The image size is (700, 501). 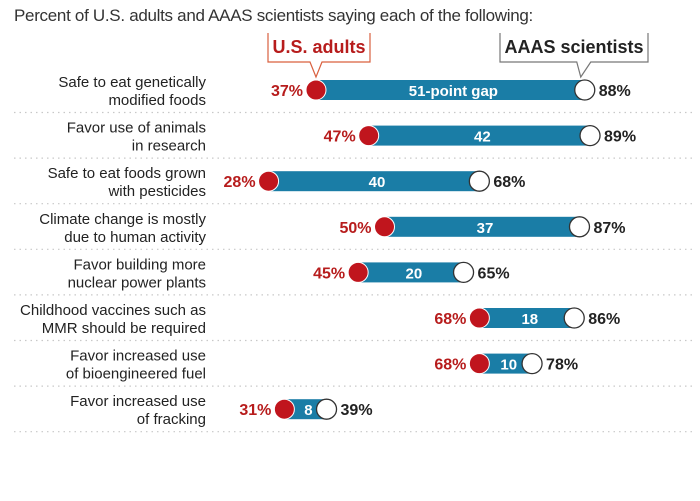 What do you see at coordinates (485, 228) in the screenshot?
I see `gap-label: 37` at bounding box center [485, 228].